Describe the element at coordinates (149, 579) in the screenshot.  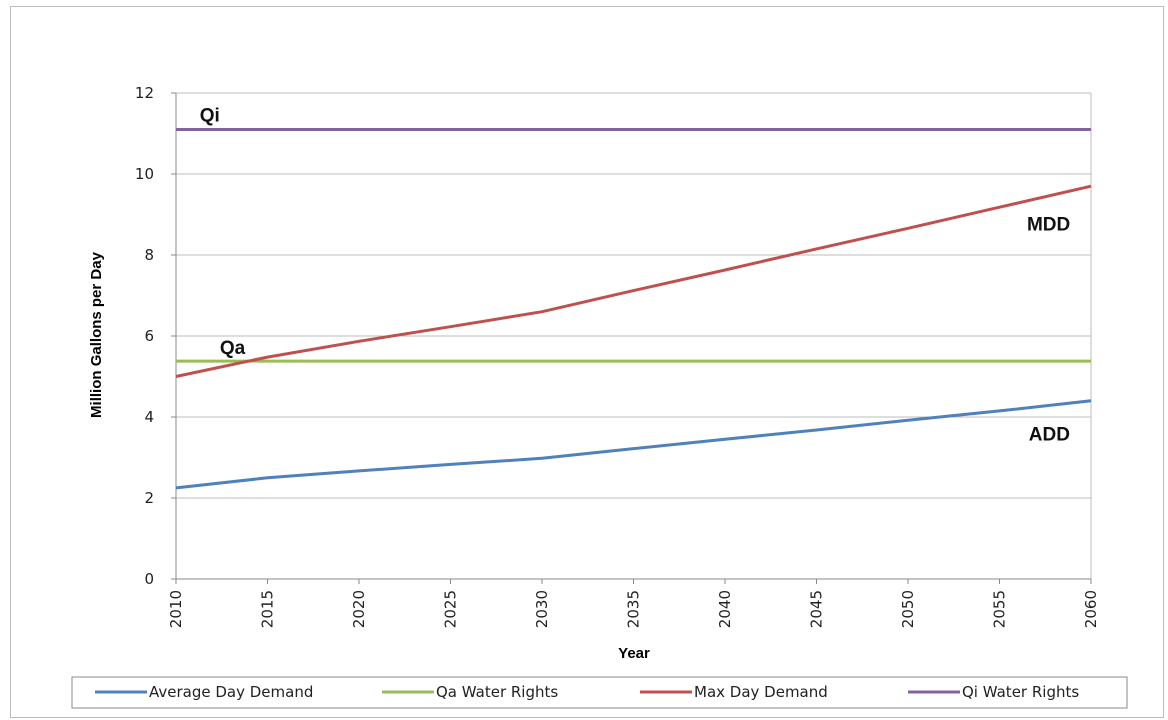
I see `y-tick-label: 0` at that location.